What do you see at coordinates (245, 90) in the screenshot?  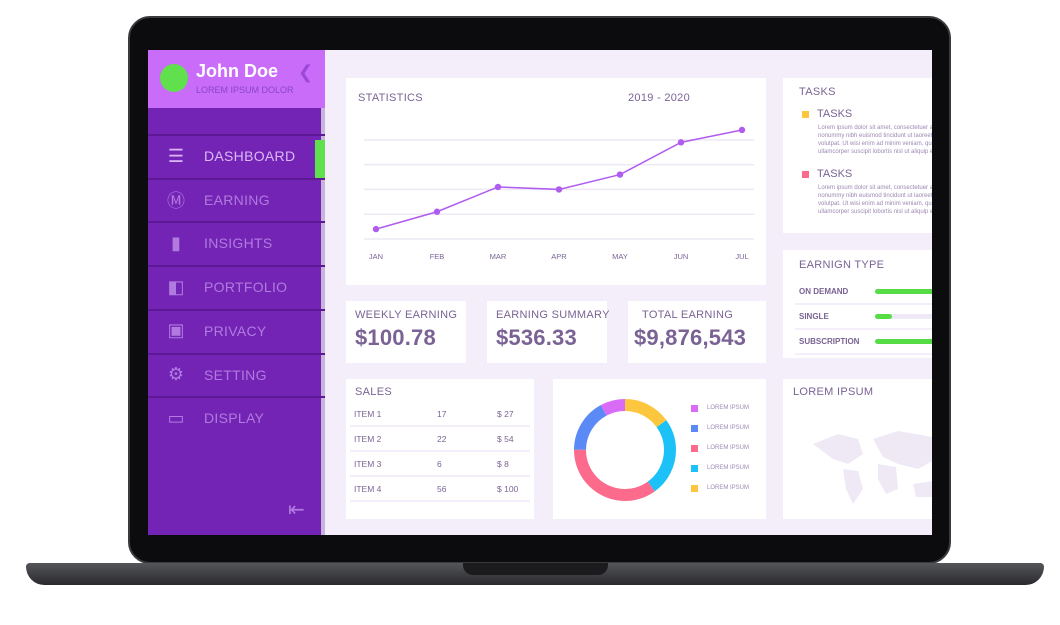 I see `user-subtitle: LOREM IPSUM DOLOR` at bounding box center [245, 90].